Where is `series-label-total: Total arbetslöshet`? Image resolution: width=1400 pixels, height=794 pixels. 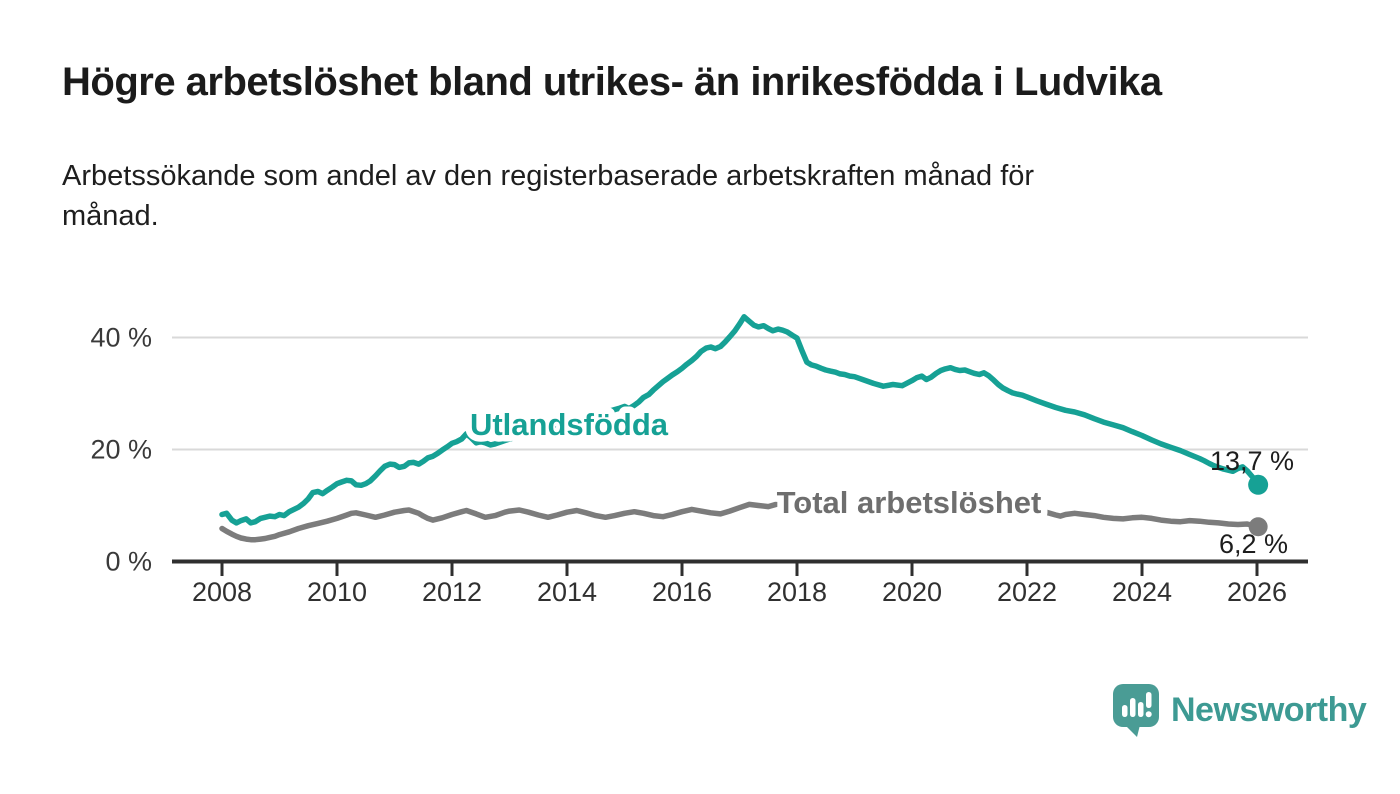 series-label-total: Total arbetslöshet is located at coordinates (909, 502).